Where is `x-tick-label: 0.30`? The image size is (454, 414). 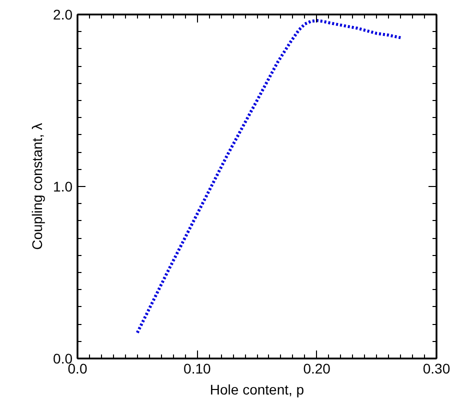
x-tick-label: 0.30 is located at coordinates (436, 368).